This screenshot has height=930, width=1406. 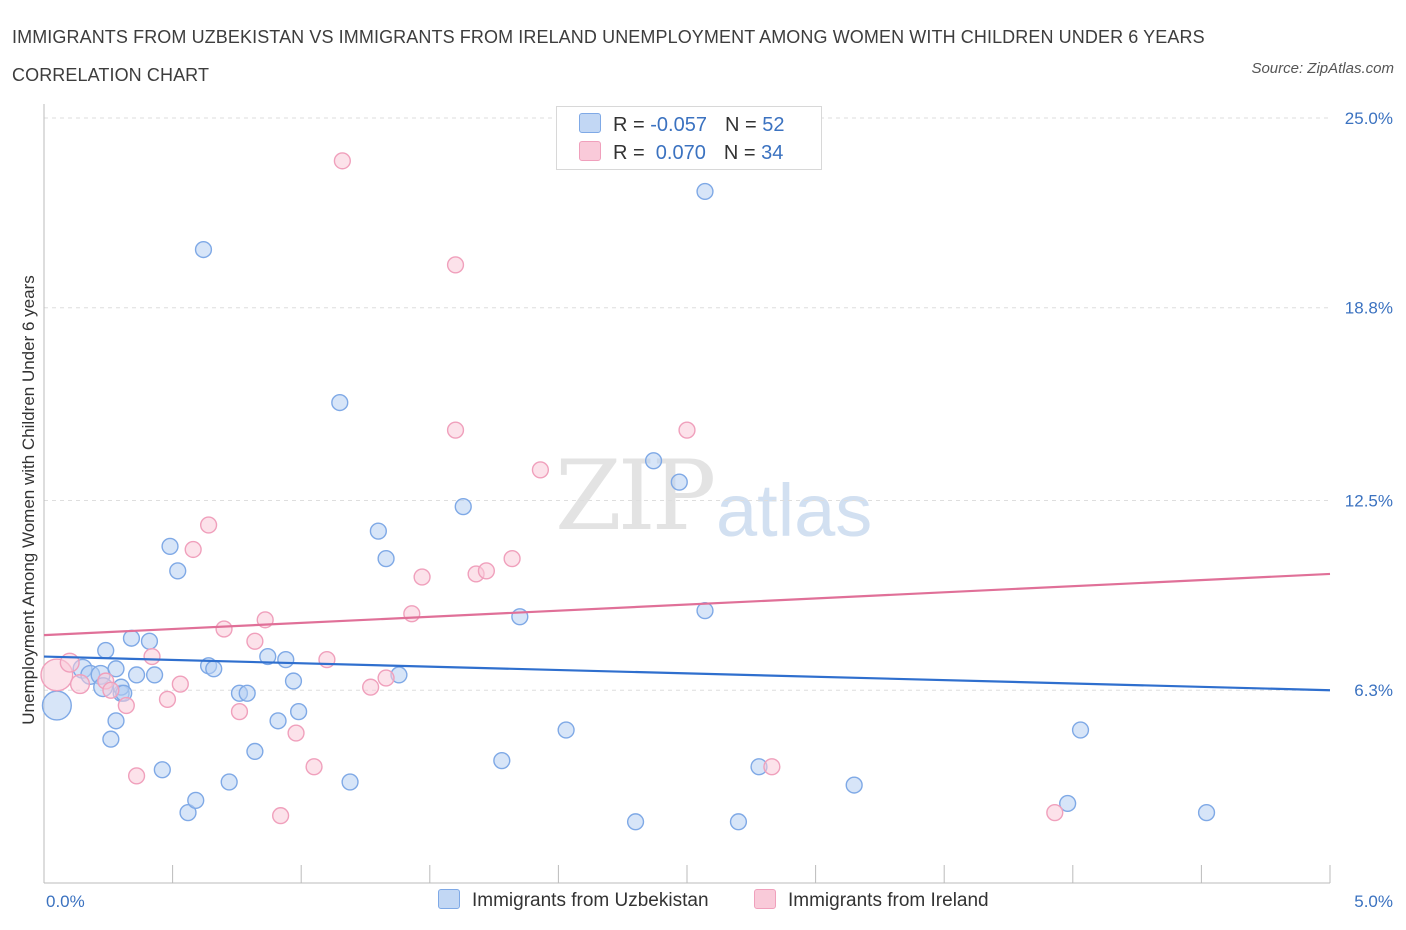 I want to click on watermark-zip: ZIP, so click(x=635, y=496).